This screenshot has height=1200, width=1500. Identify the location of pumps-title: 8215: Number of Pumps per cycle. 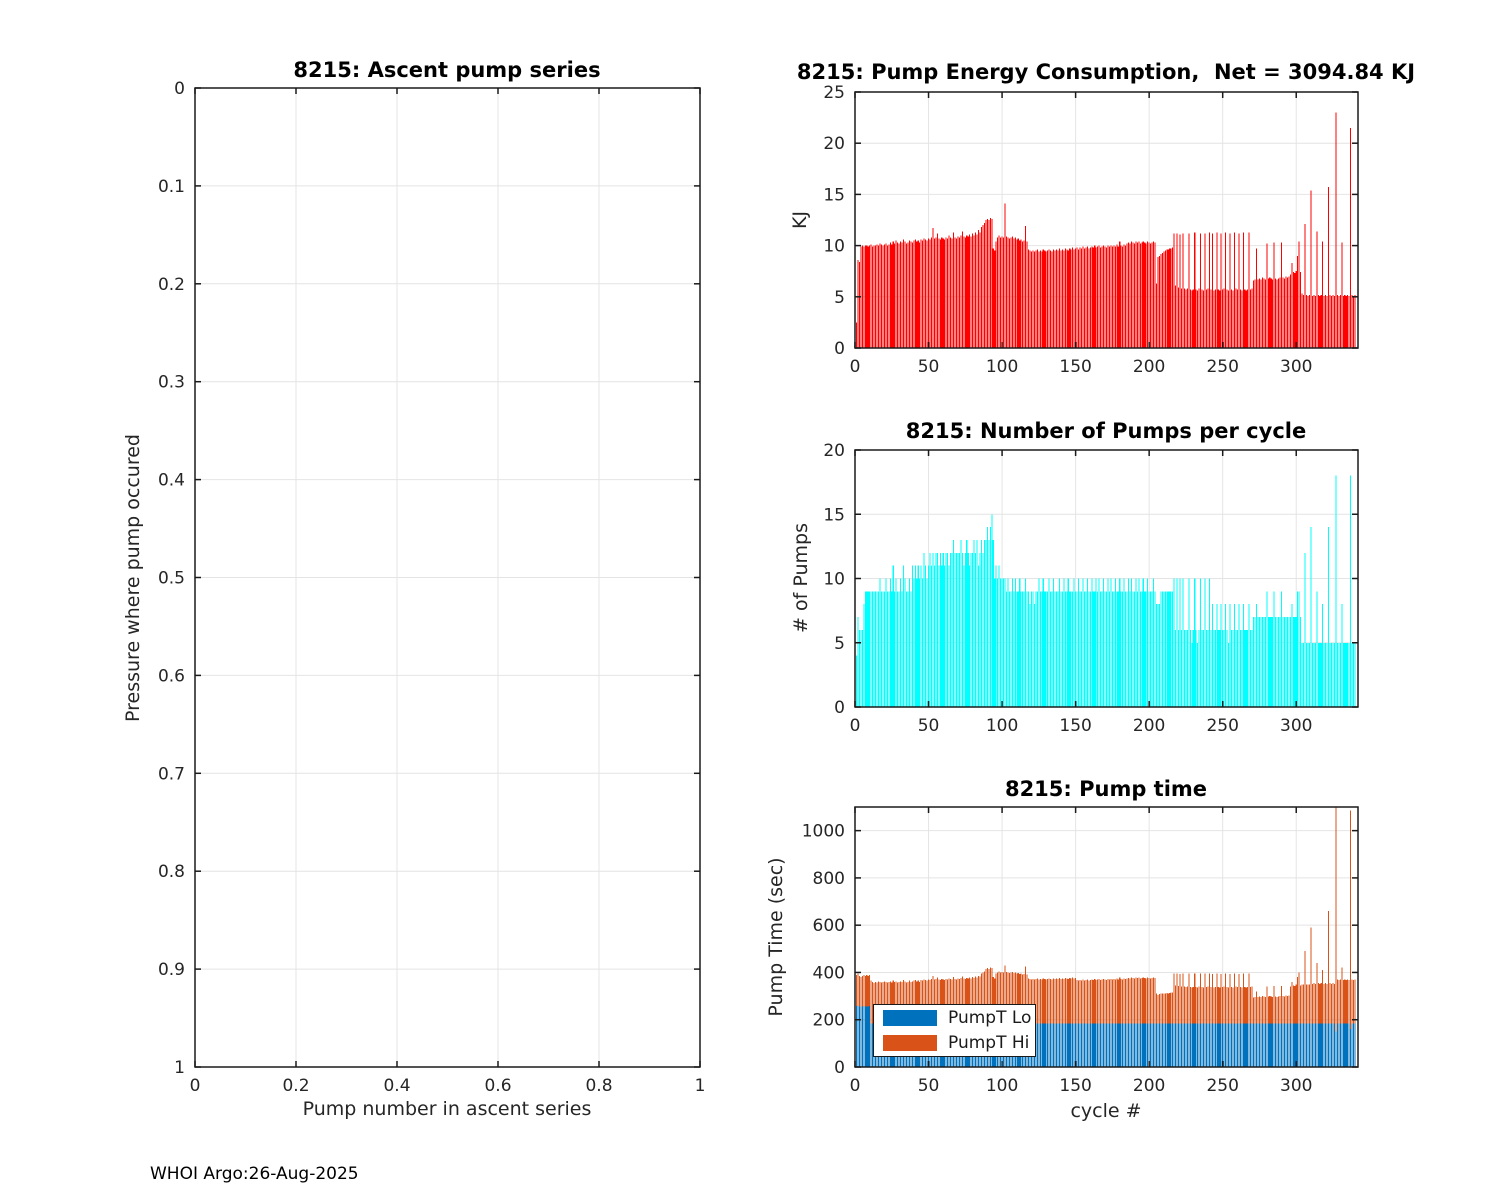
(1106, 431).